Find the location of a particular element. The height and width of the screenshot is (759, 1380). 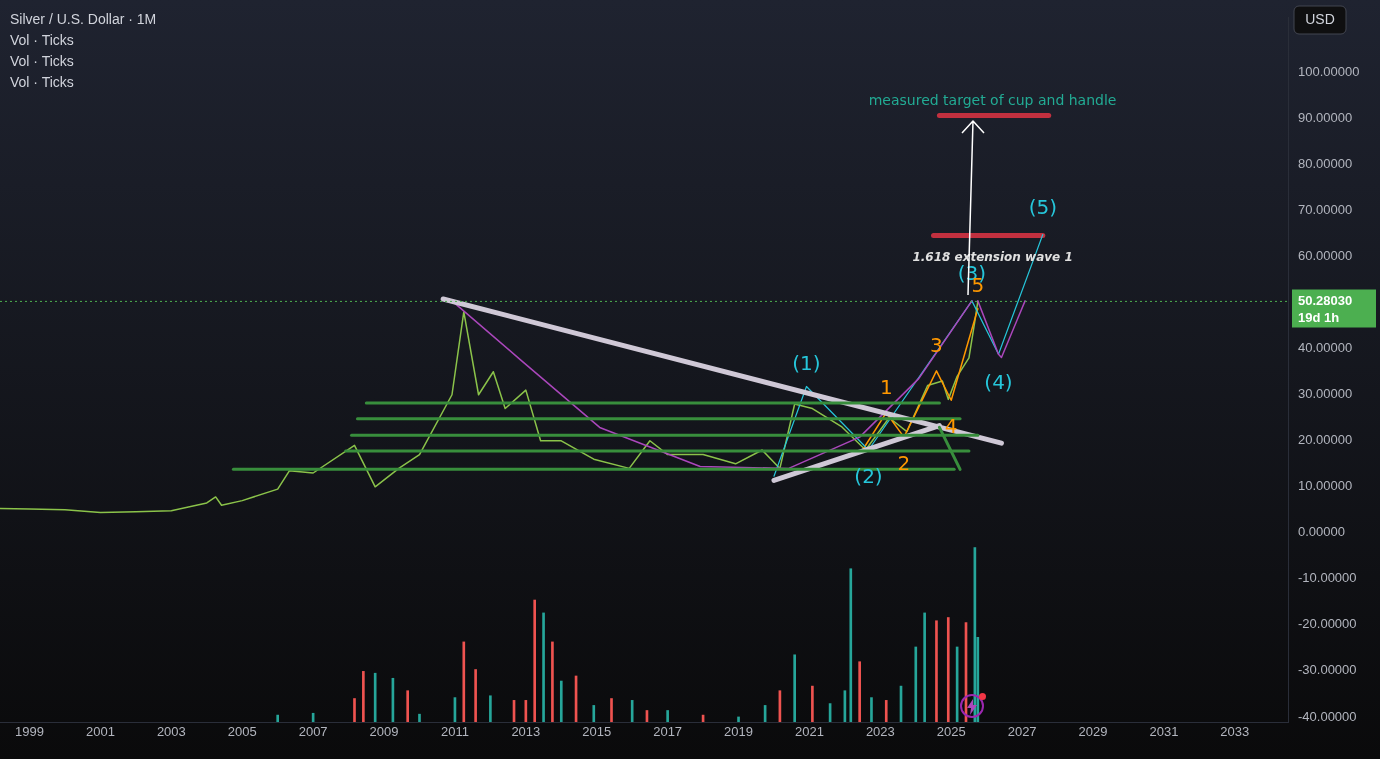

annotation: (1) is located at coordinates (806, 362).